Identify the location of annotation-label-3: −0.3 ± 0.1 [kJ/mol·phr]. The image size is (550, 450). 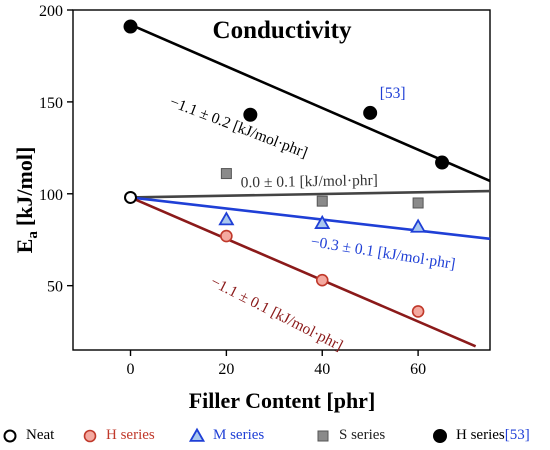
(383, 253).